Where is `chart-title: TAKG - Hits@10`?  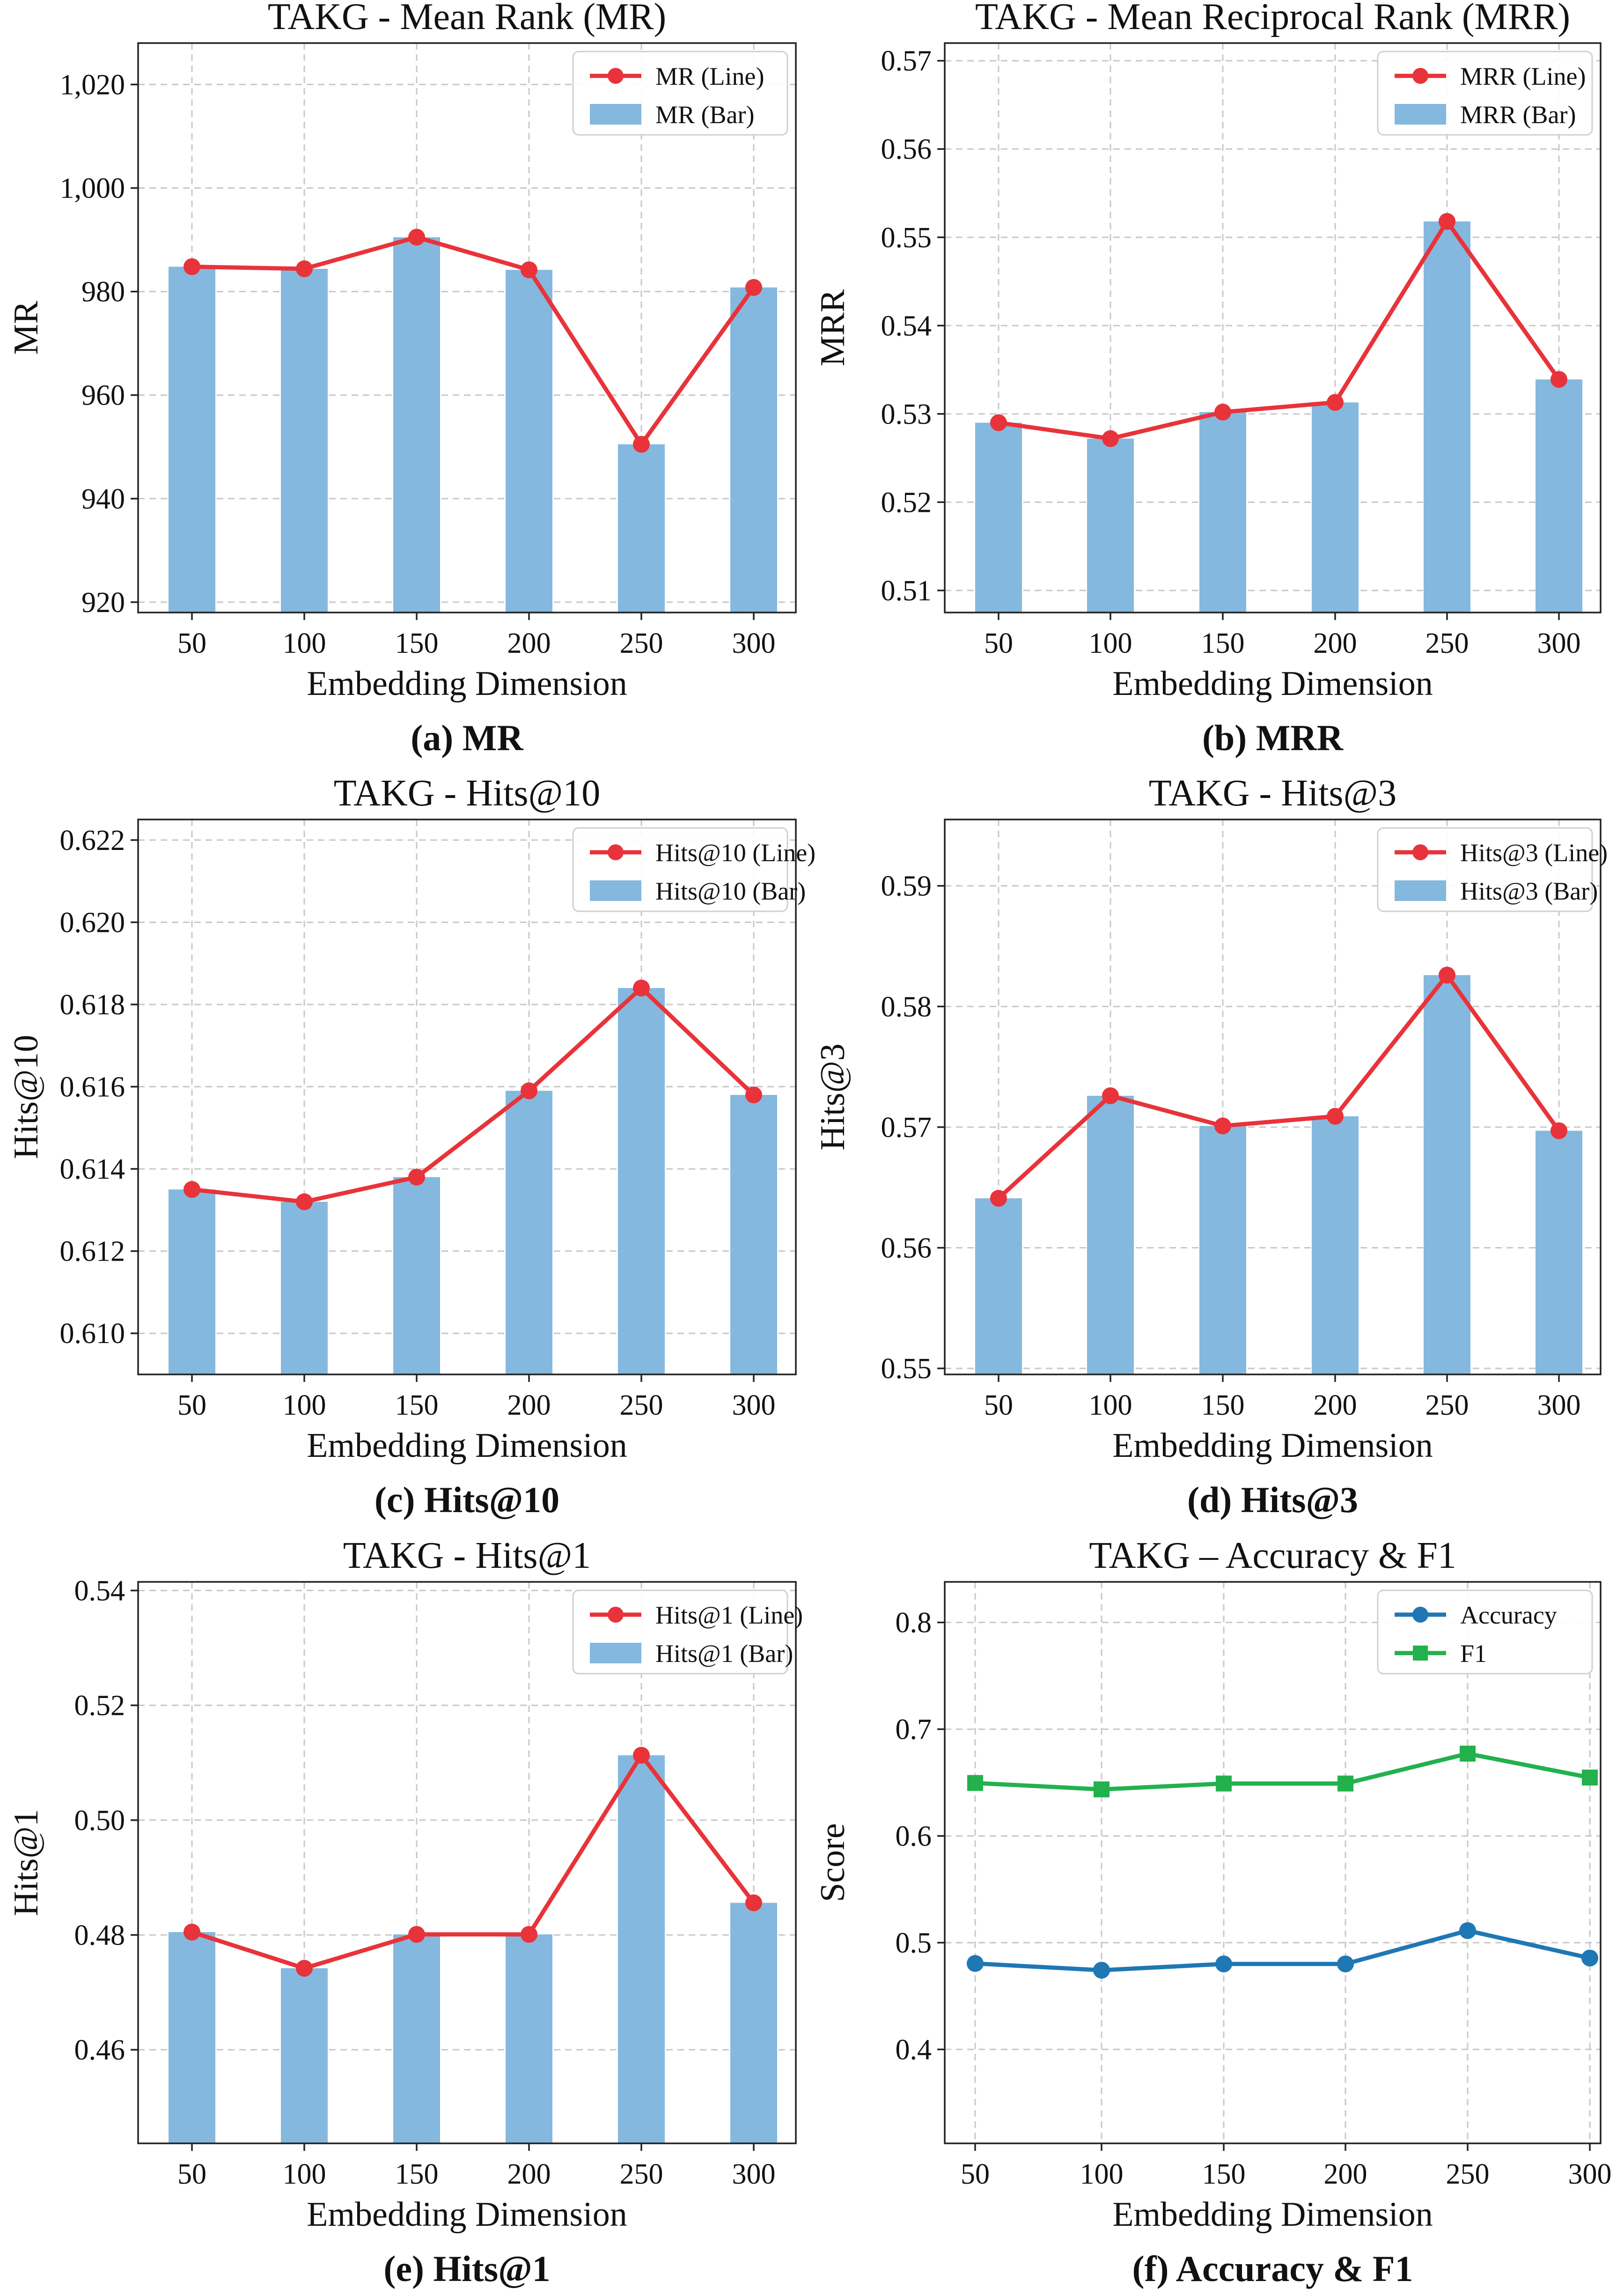
chart-title: TAKG - Hits@10 is located at coordinates (467, 794).